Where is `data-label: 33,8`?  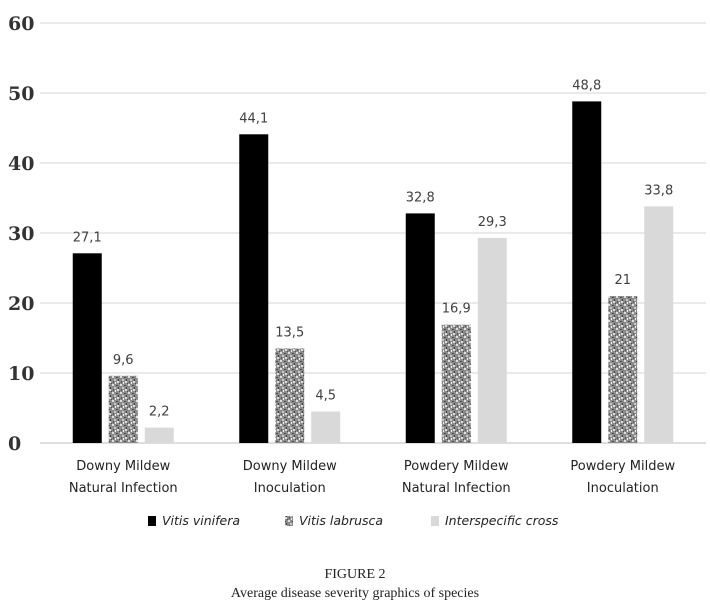
data-label: 33,8 is located at coordinates (658, 190).